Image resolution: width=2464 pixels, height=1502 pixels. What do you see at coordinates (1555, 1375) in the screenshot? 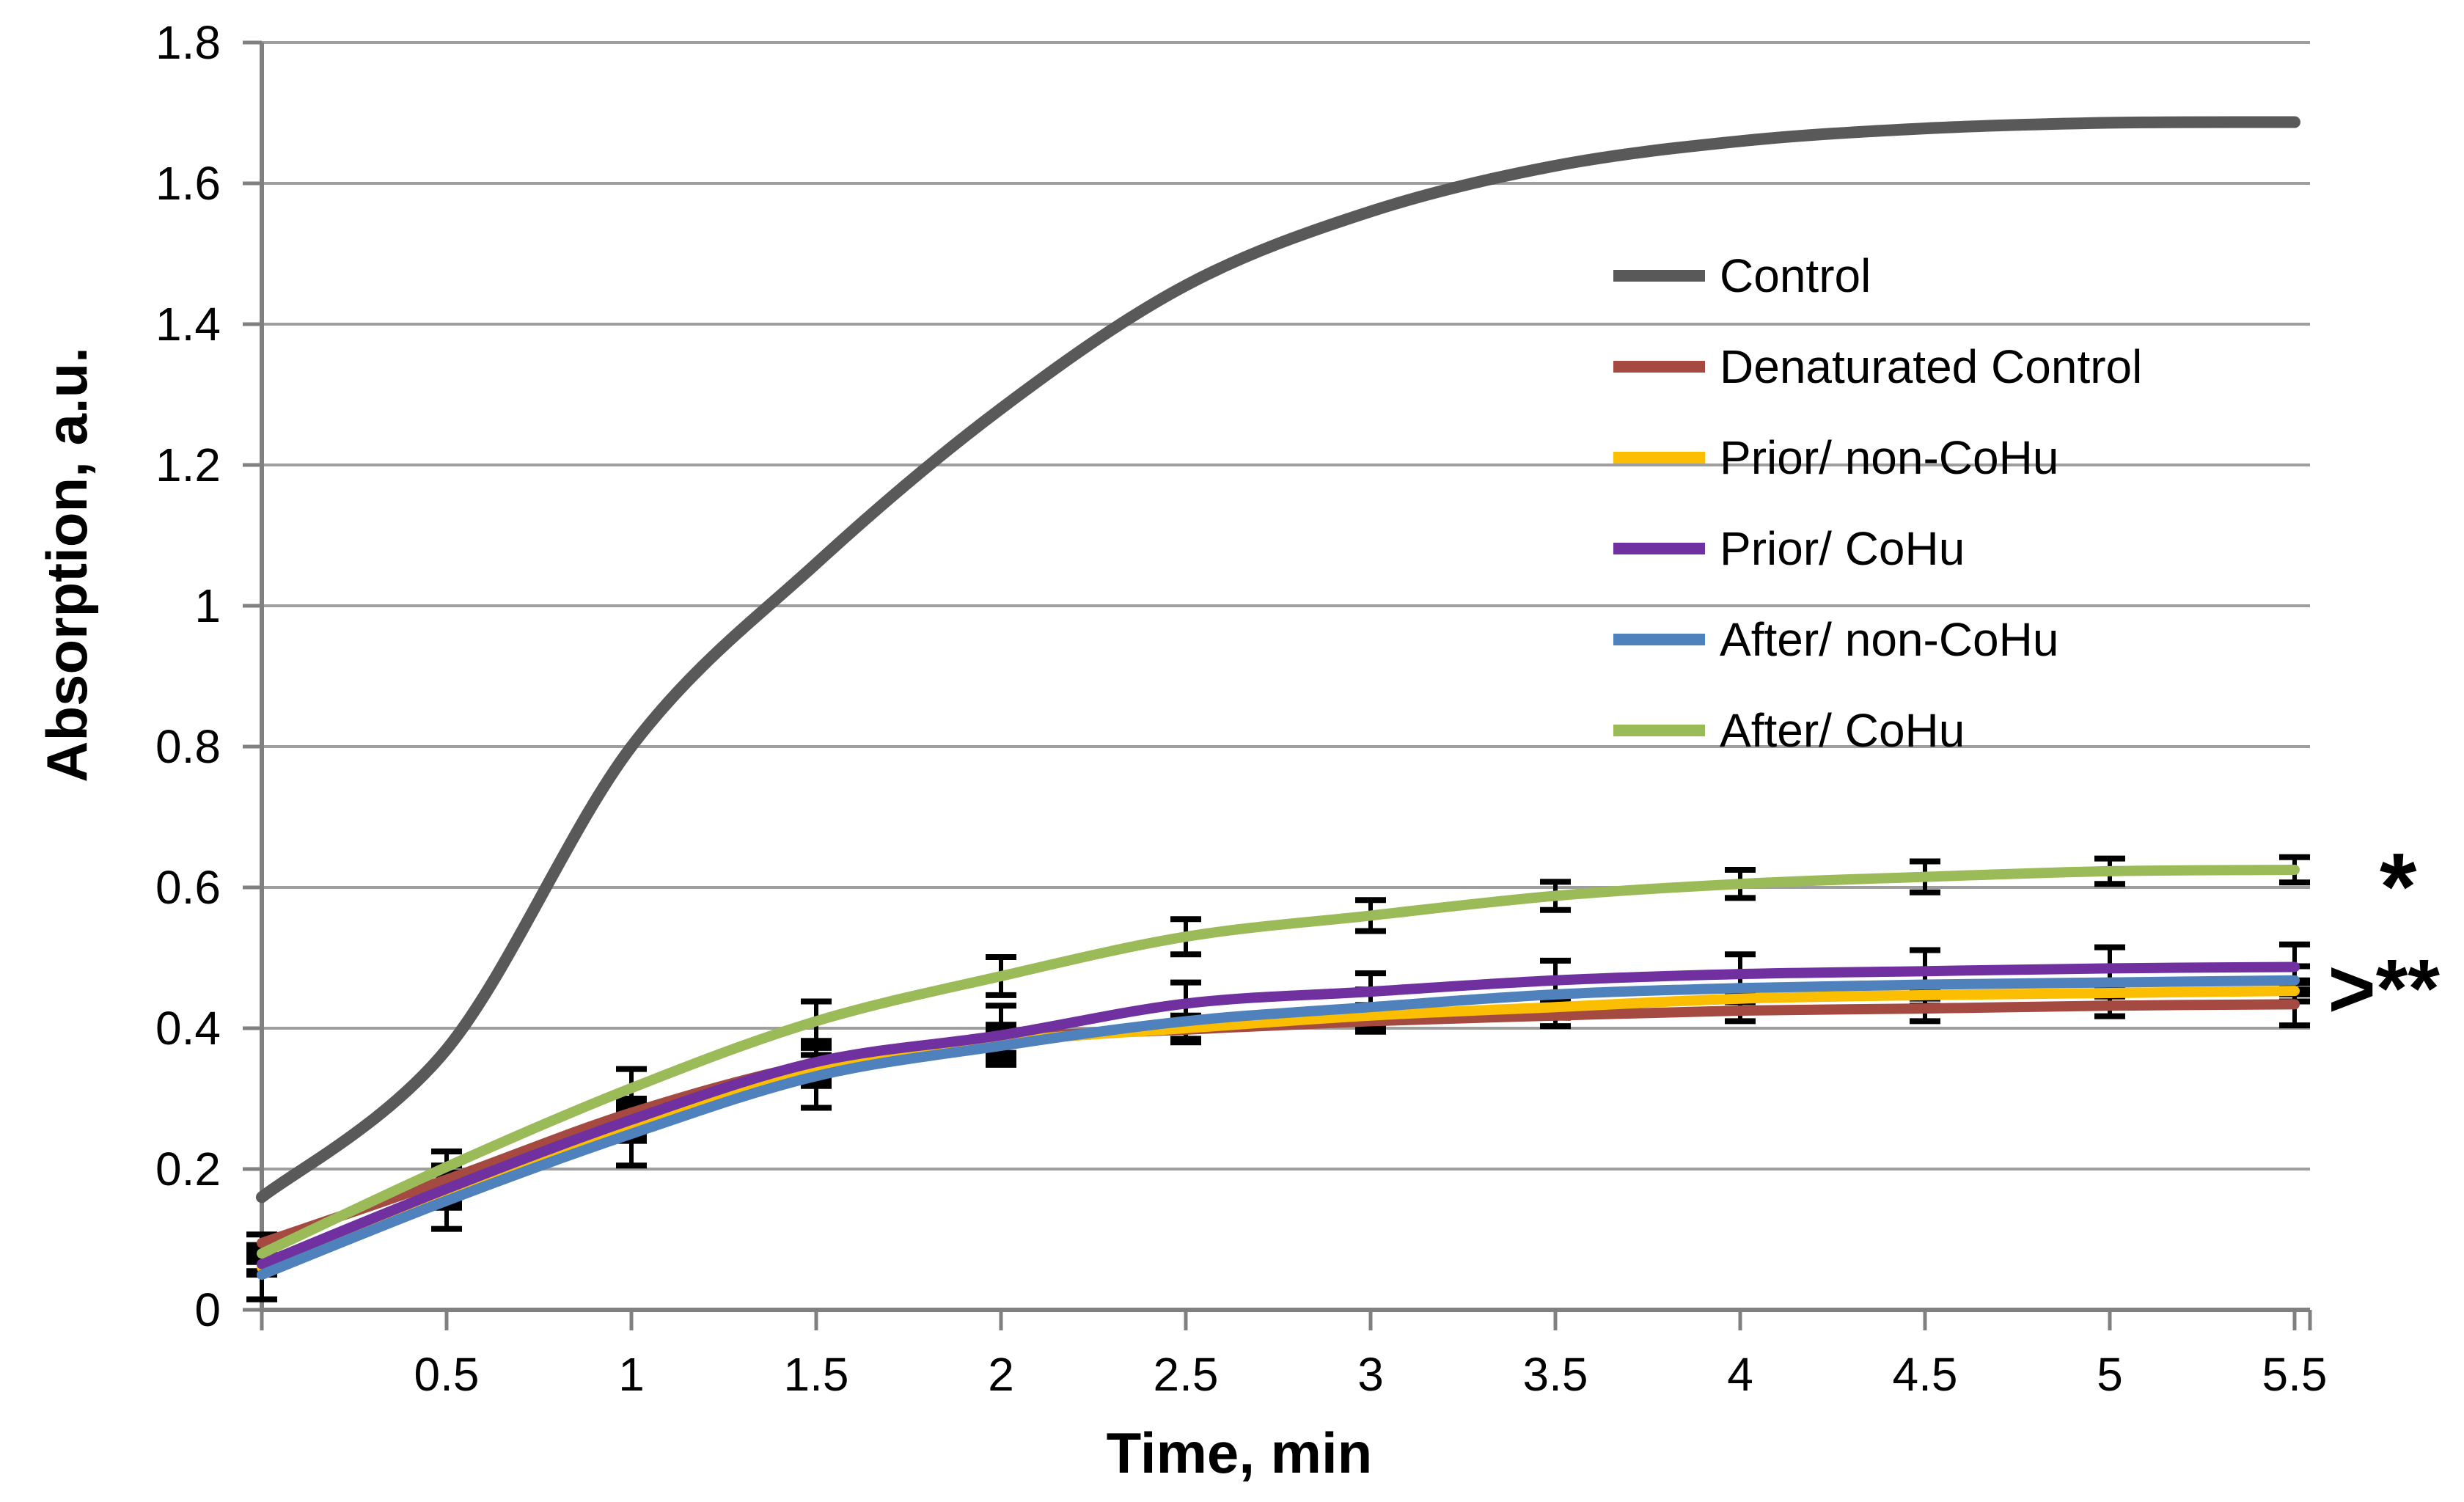
I see `x-tick-label-3.5: 3.5` at bounding box center [1555, 1375].